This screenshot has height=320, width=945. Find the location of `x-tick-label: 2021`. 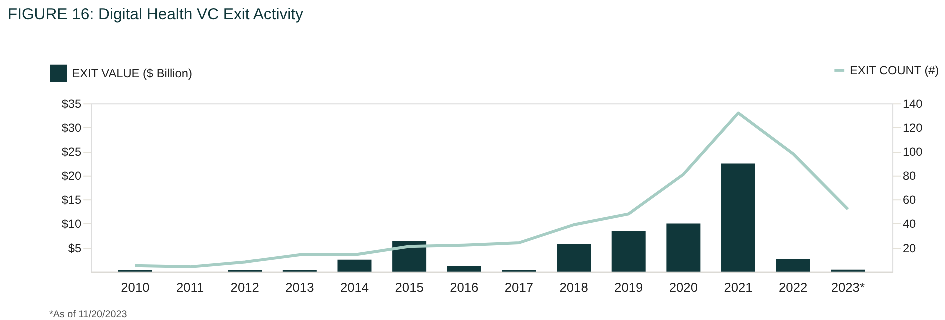

x-tick-label: 2021 is located at coordinates (738, 288).